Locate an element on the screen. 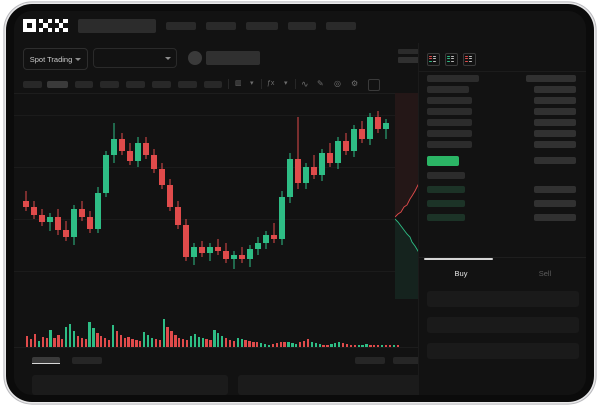  magnet-icon: ◎ is located at coordinates (337, 83).